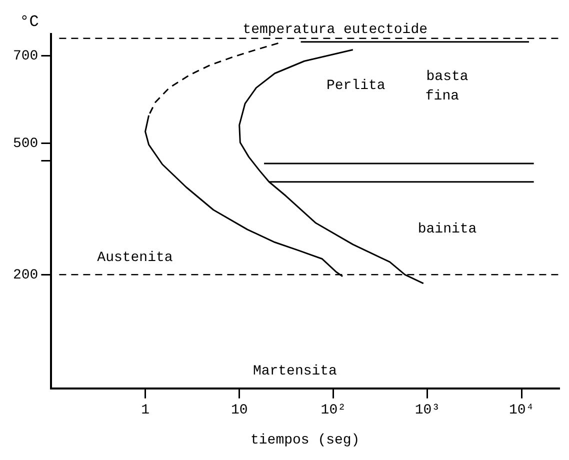 This screenshot has width=569, height=460. Describe the element at coordinates (442, 96) in the screenshot. I see `annotation: fina` at that location.